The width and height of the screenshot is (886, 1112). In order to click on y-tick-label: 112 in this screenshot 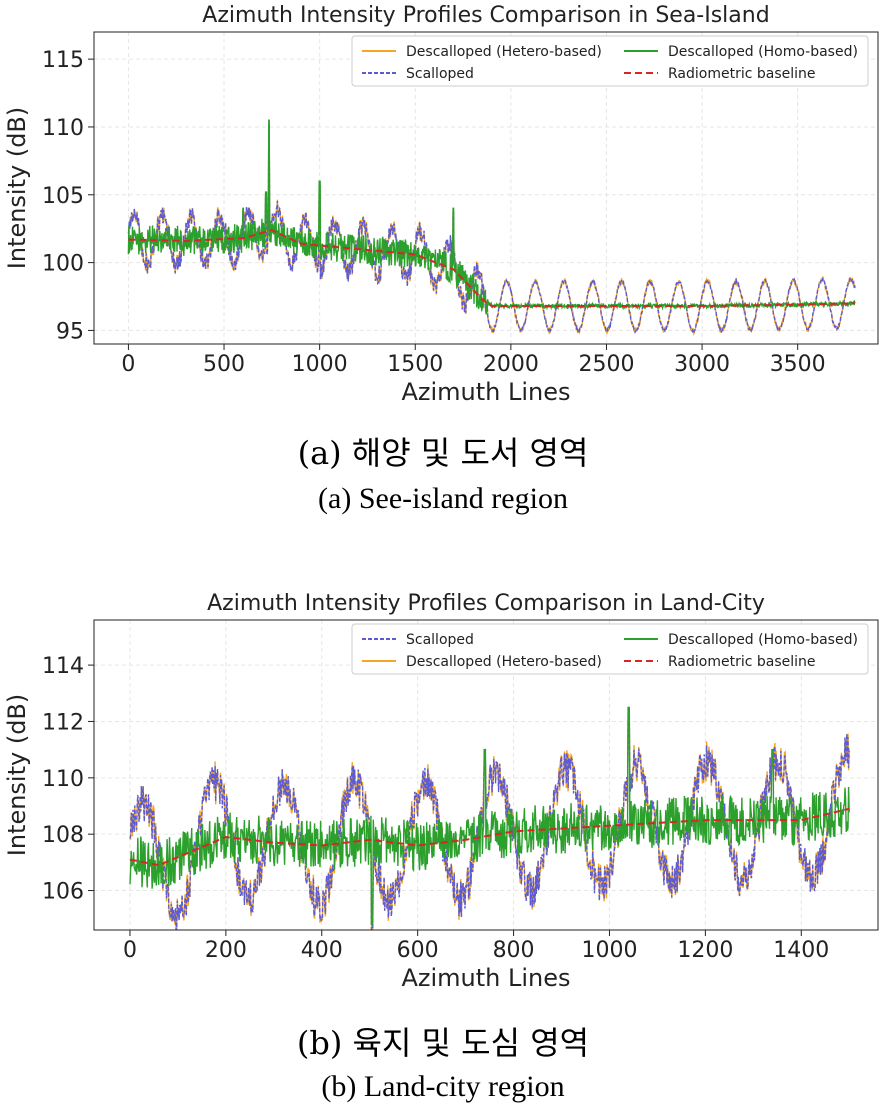, I will do `click(63, 722)`.